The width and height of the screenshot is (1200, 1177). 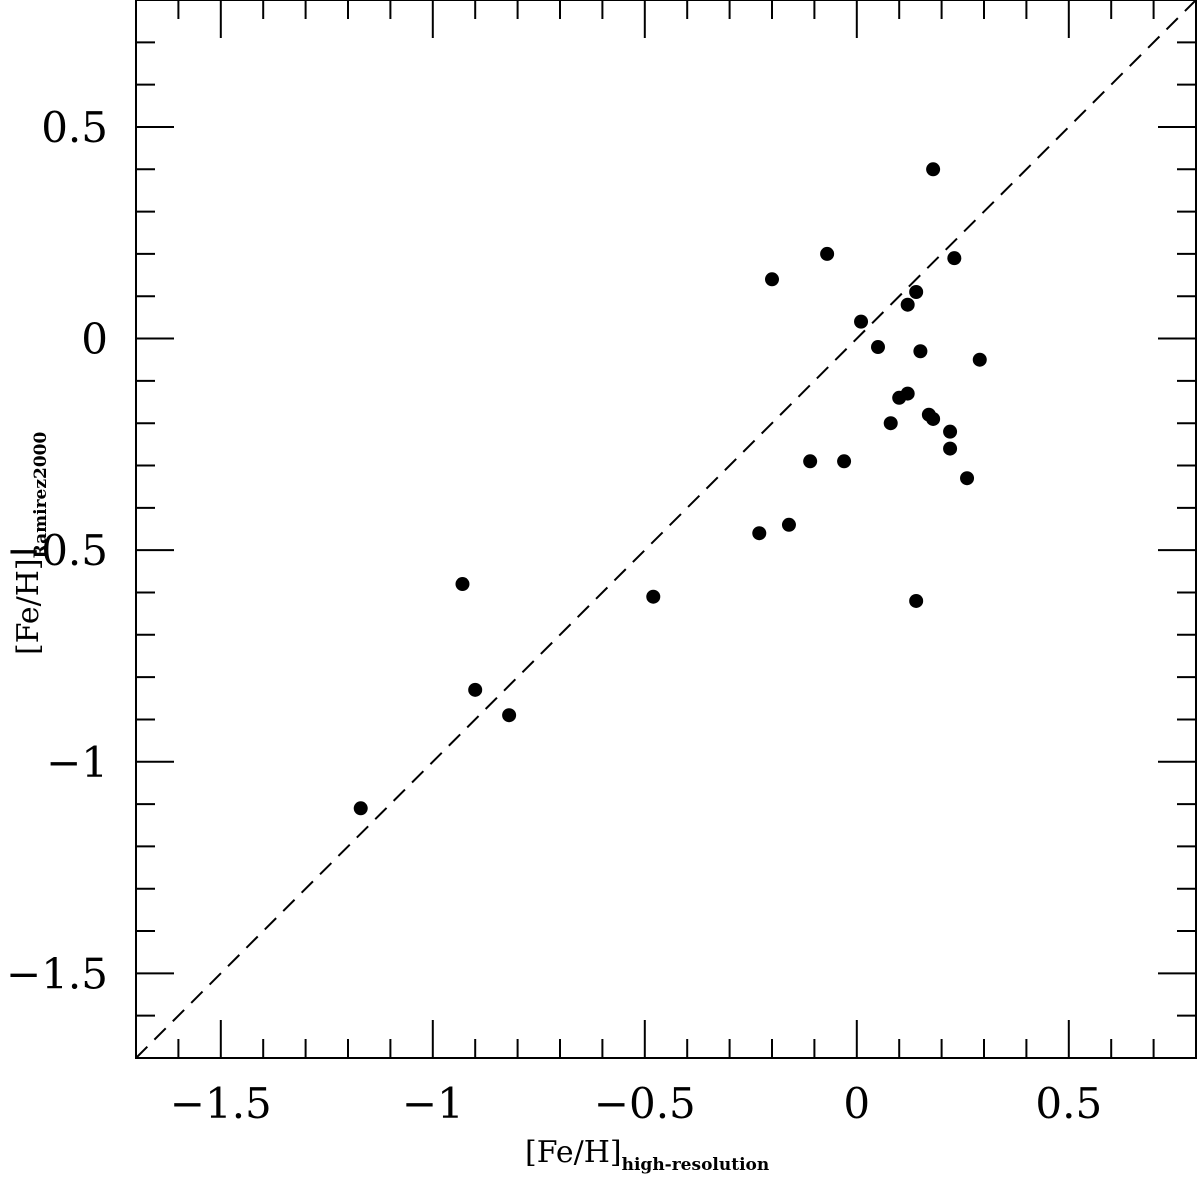 What do you see at coordinates (696, 1165) in the screenshot?
I see `x-axis-label-subscript: high-resolution` at bounding box center [696, 1165].